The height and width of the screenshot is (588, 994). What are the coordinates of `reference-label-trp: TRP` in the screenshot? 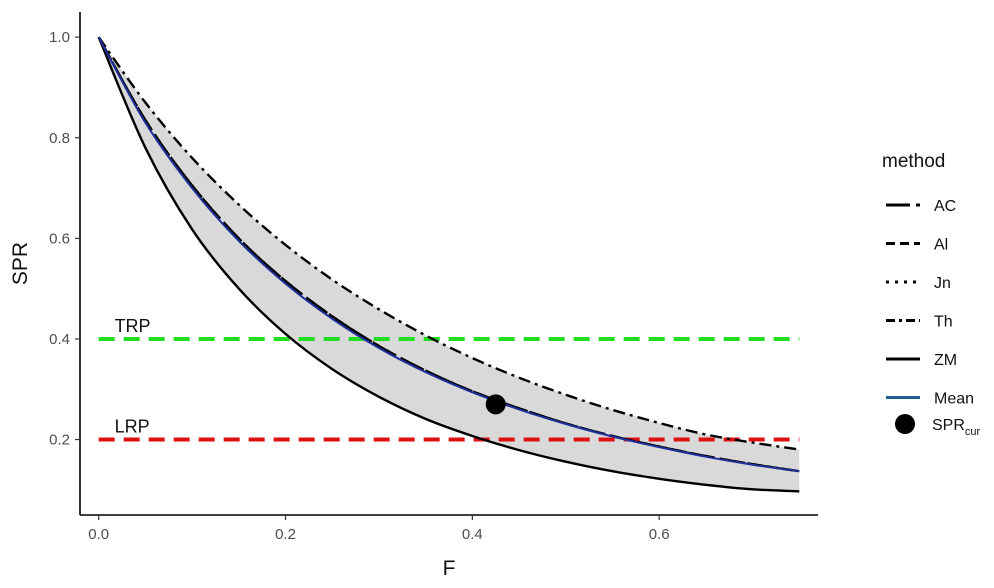 It's located at (133, 326).